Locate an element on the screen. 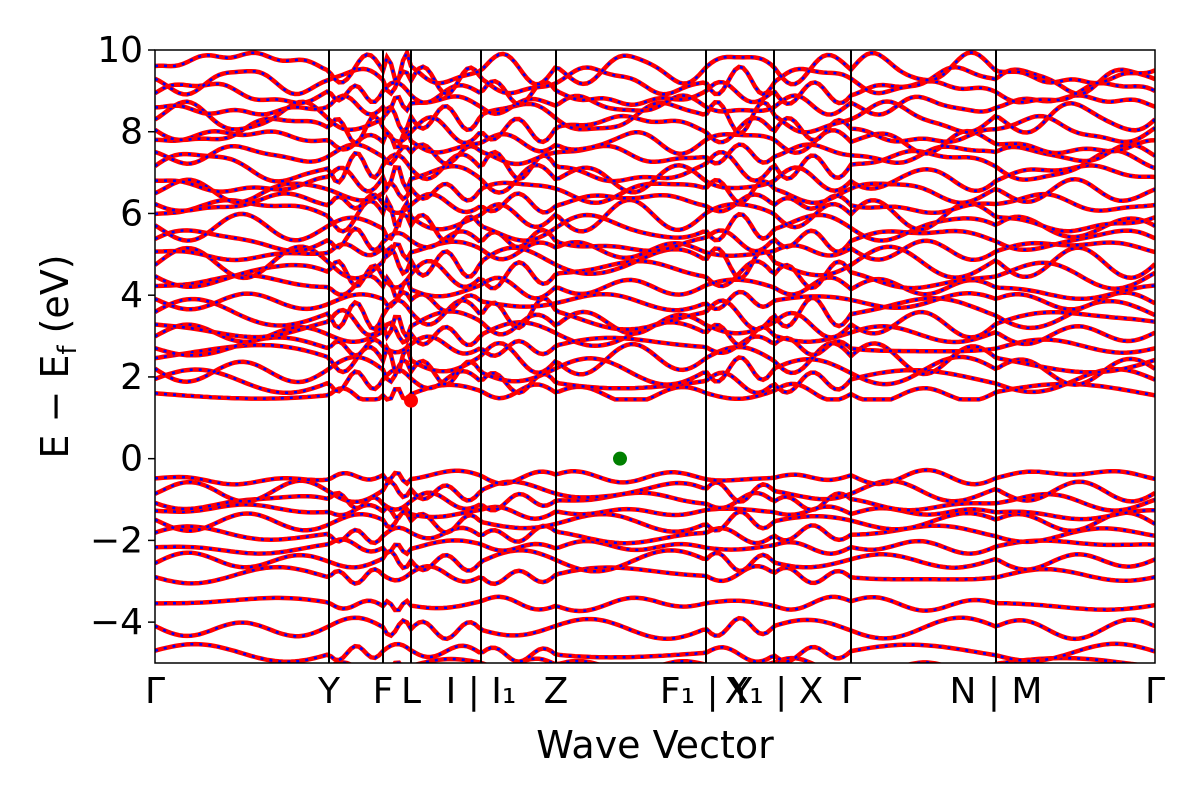 Image resolution: width=1200 pixels, height=800 pixels. y-axis-title: E − Ef (eV) is located at coordinates (58, 356).